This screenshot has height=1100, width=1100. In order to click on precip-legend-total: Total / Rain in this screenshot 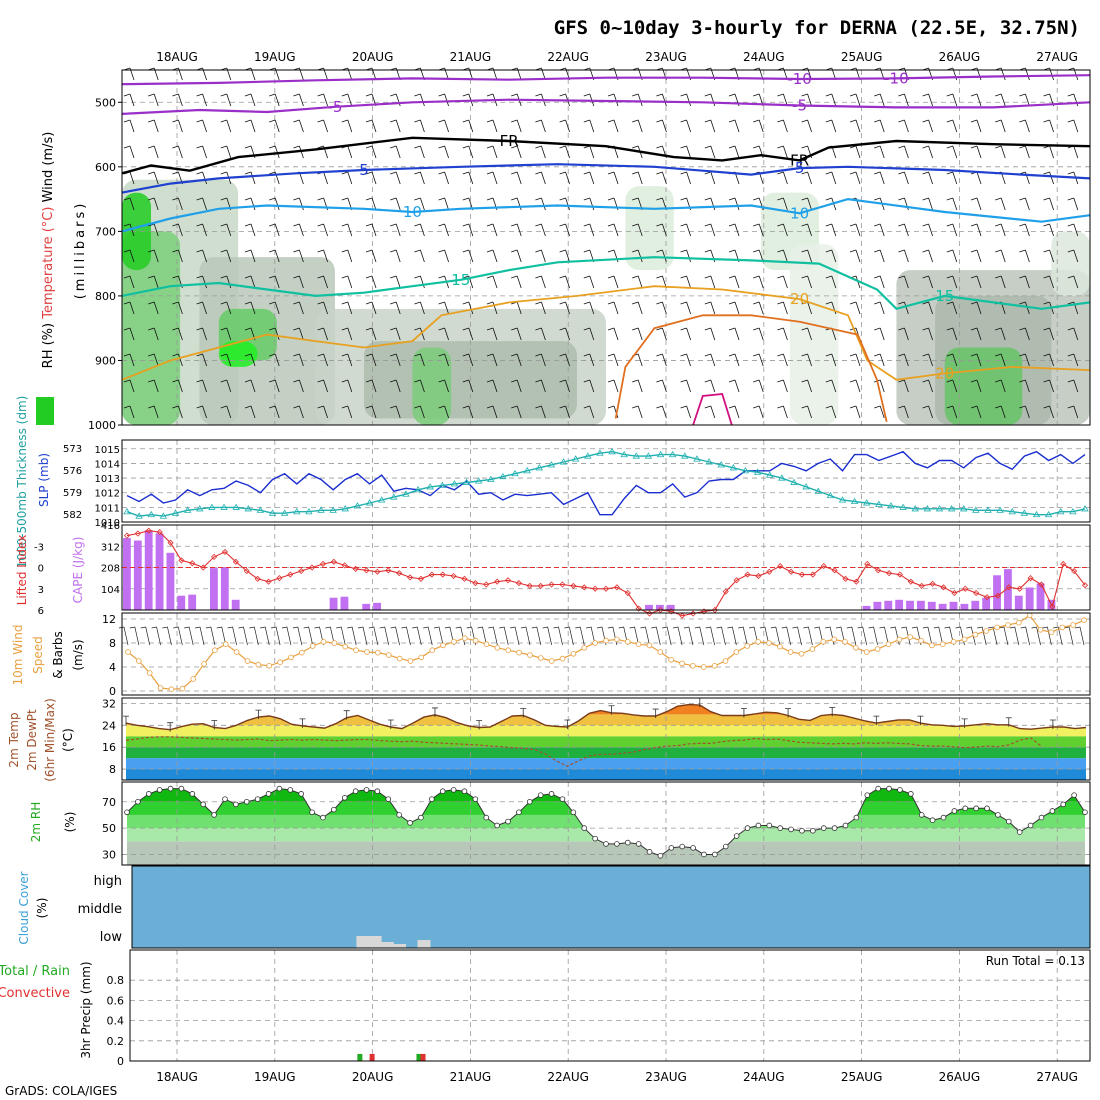, I will do `click(35, 971)`.